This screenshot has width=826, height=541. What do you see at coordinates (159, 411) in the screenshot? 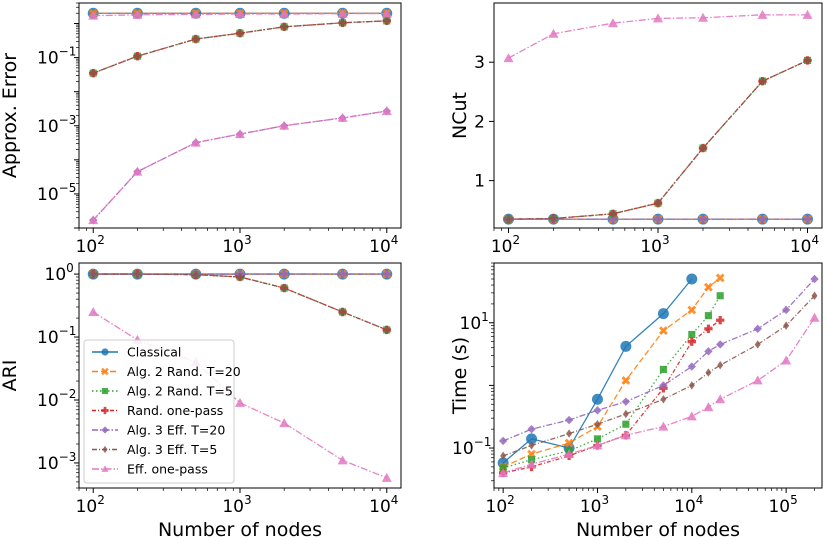
I see `legend-box` at bounding box center [159, 411].